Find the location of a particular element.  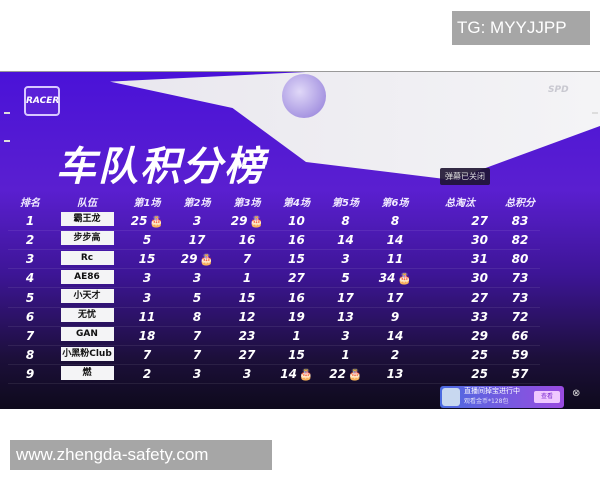

team-name: GAN is located at coordinates (87, 334).